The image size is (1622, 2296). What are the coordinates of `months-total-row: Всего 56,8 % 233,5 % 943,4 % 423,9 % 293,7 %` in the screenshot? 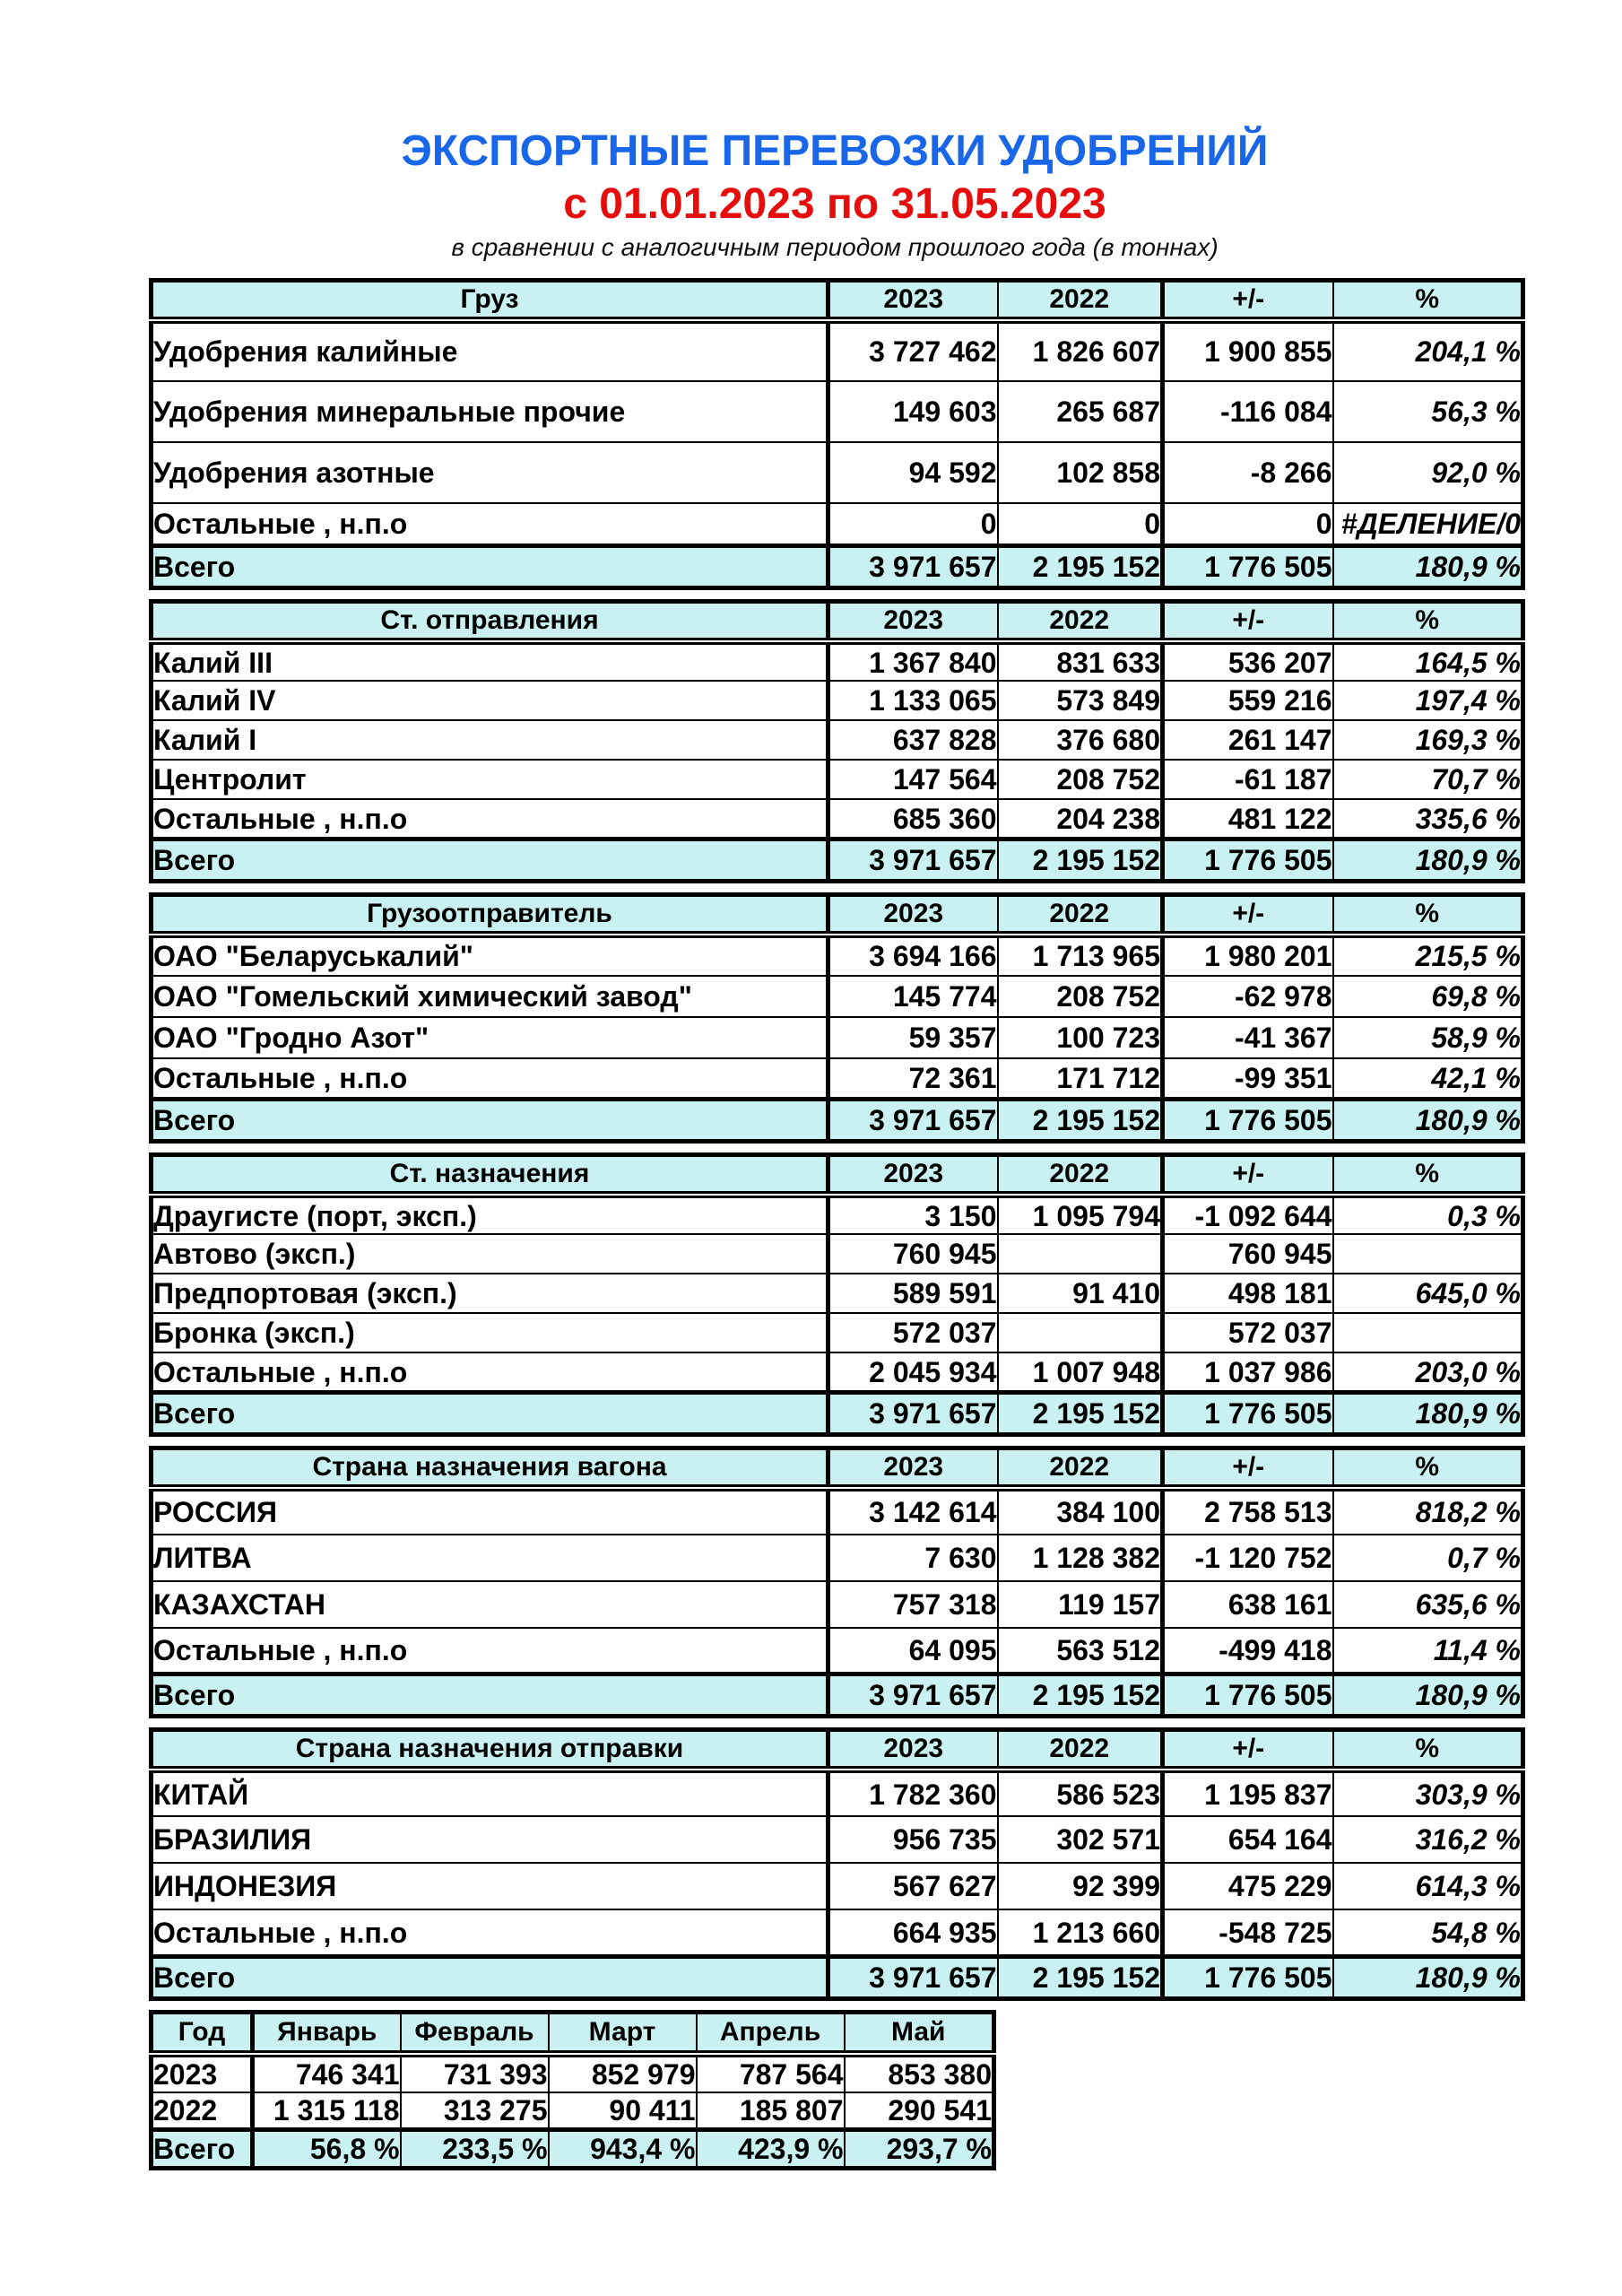 It's located at (572, 2147).